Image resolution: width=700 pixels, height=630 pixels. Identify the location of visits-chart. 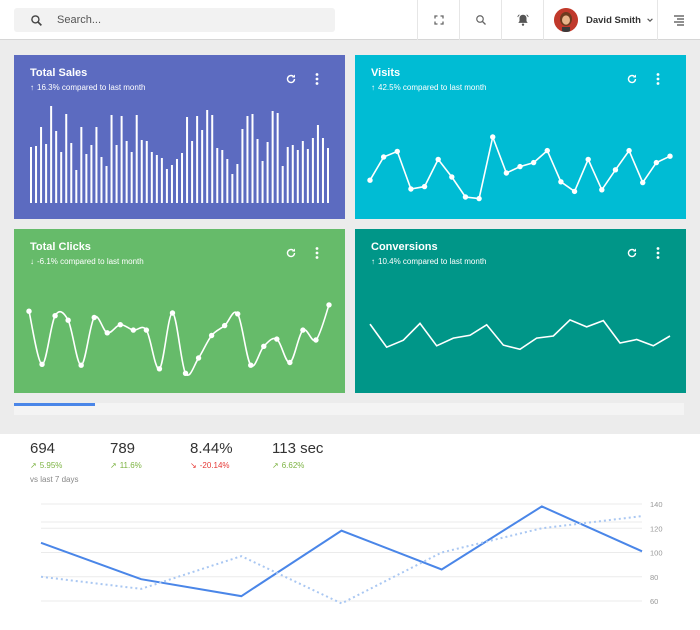
(520, 168).